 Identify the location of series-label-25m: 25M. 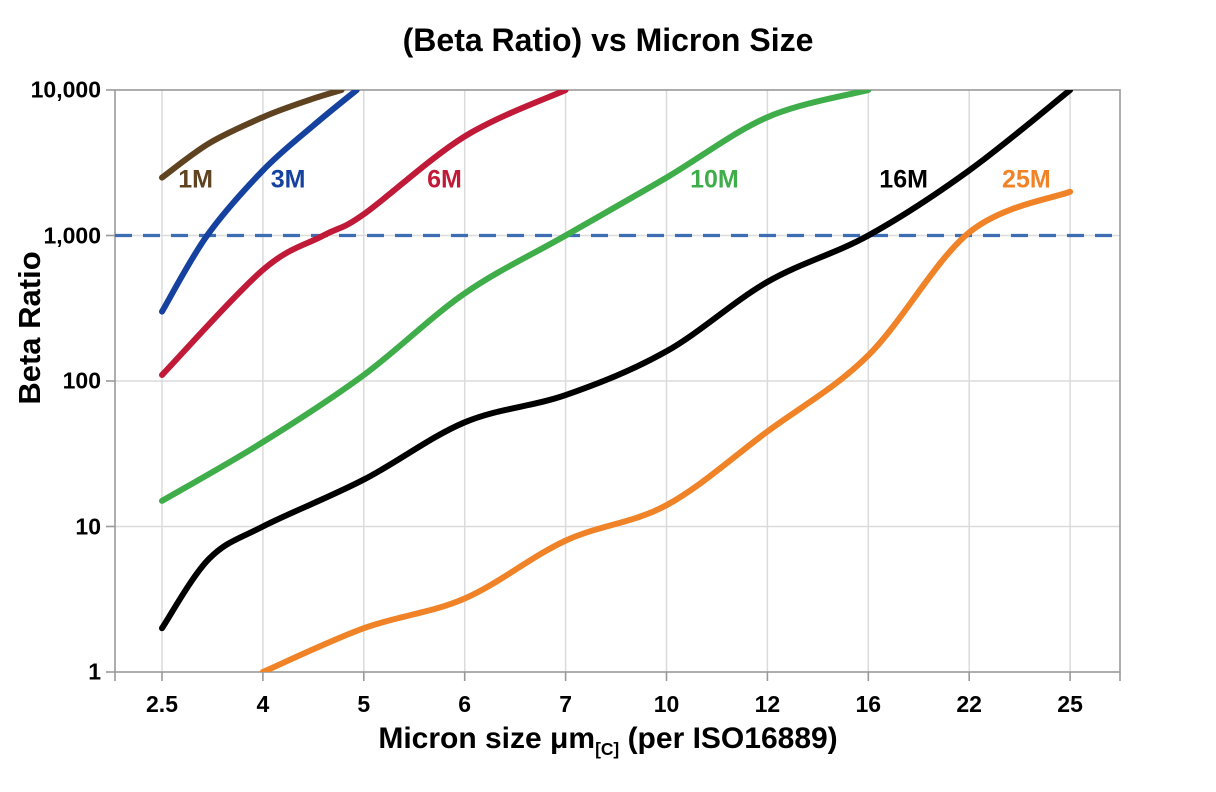
(1026, 179).